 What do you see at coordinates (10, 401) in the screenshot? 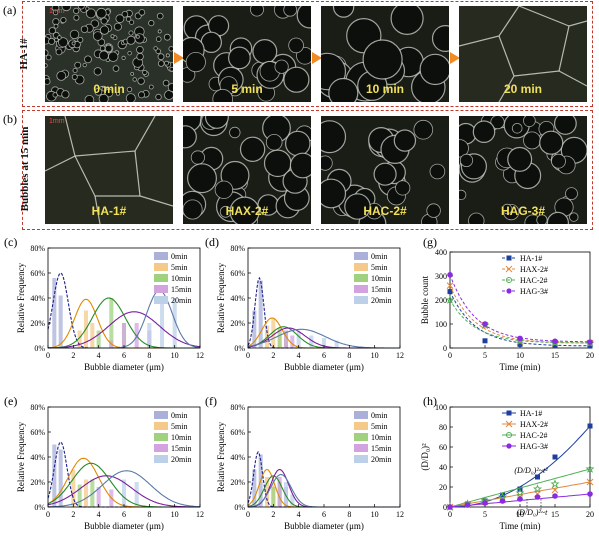
I see `panel-letter-e: (e)` at bounding box center [10, 401].